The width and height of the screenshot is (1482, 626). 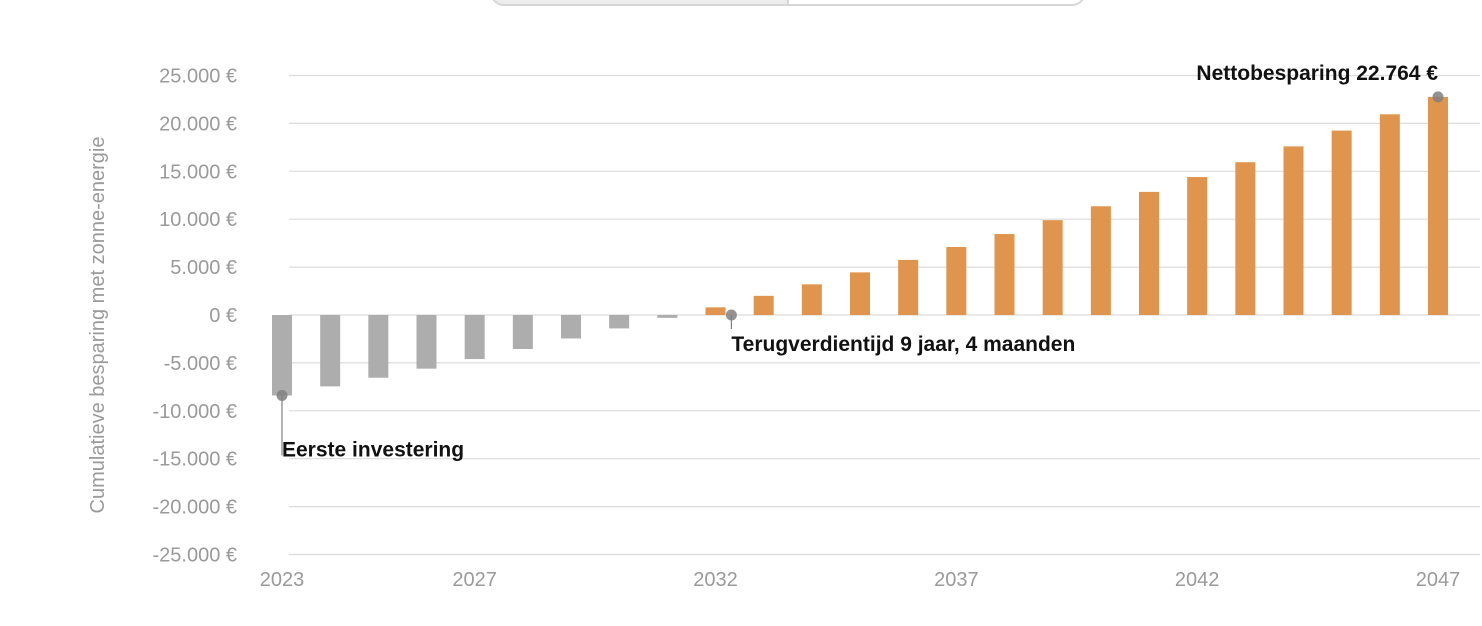 What do you see at coordinates (667, 316) in the screenshot?
I see `bar-2031` at bounding box center [667, 316].